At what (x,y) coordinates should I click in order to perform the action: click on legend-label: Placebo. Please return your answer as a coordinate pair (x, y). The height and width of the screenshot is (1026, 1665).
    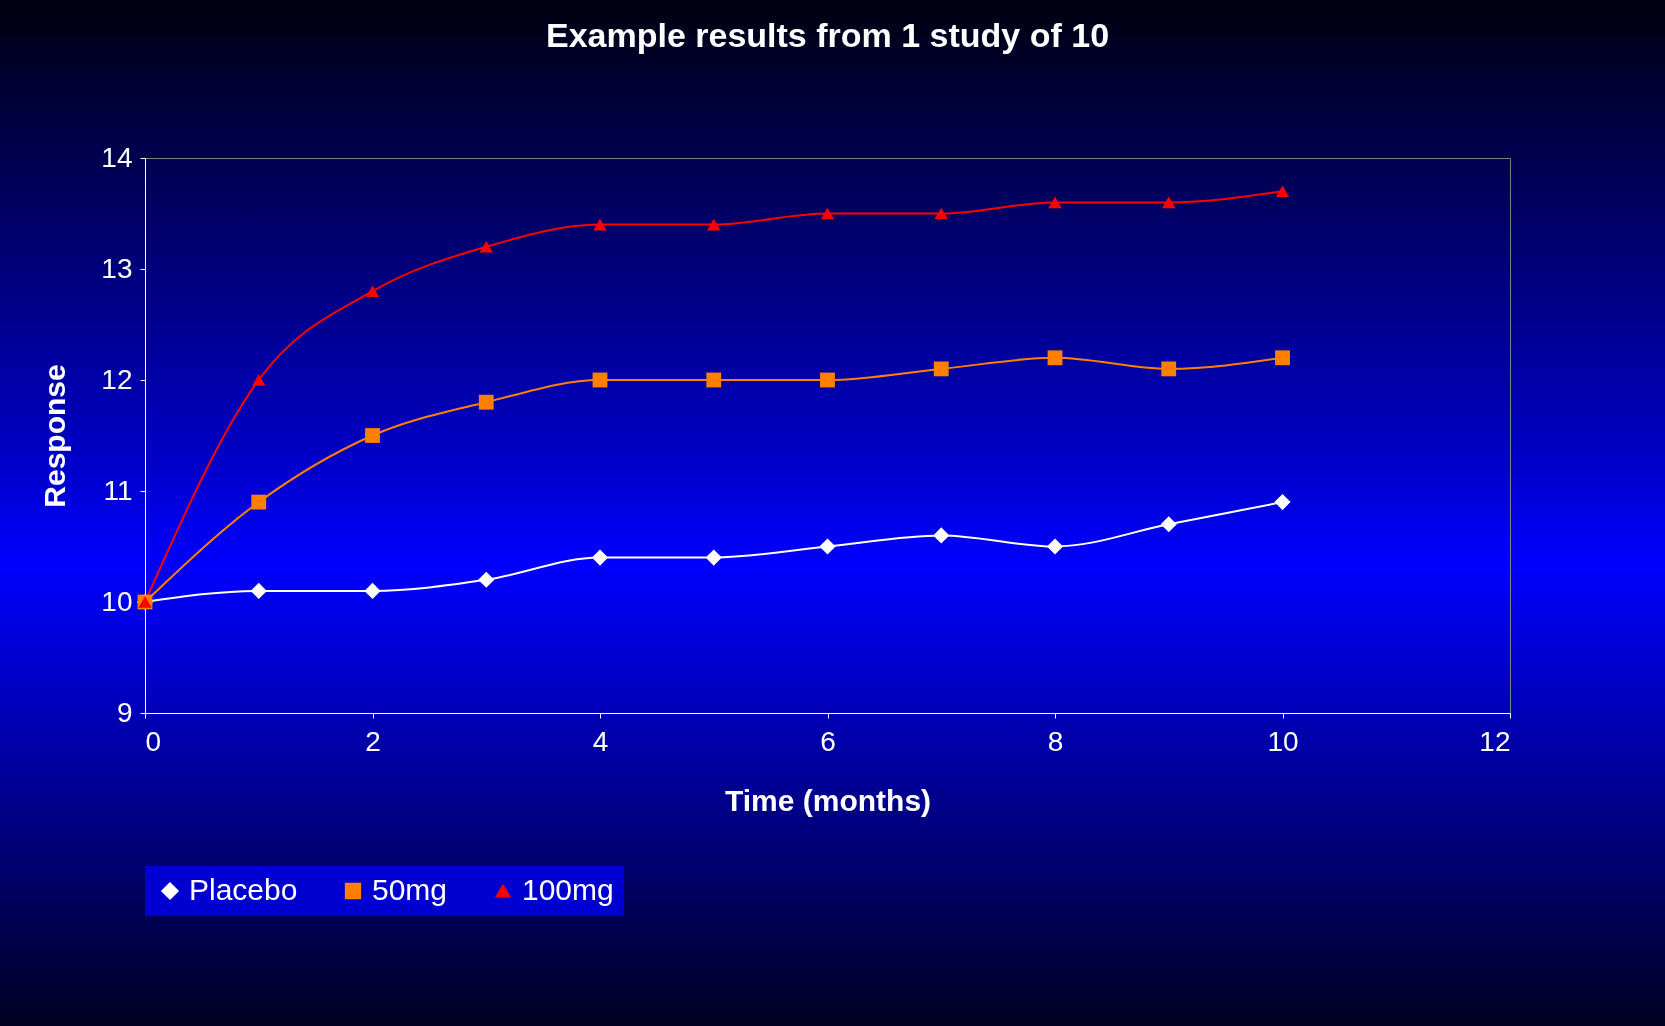
    Looking at the image, I should click on (243, 889).